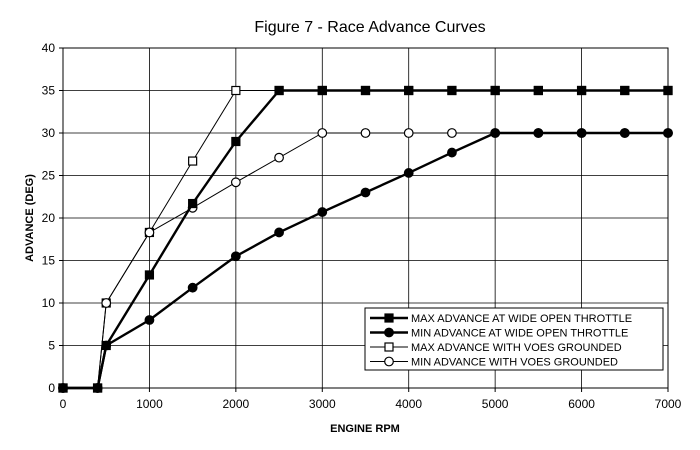 The width and height of the screenshot is (700, 450). Describe the element at coordinates (49, 133) in the screenshot. I see `y-tick-label: 30` at that location.